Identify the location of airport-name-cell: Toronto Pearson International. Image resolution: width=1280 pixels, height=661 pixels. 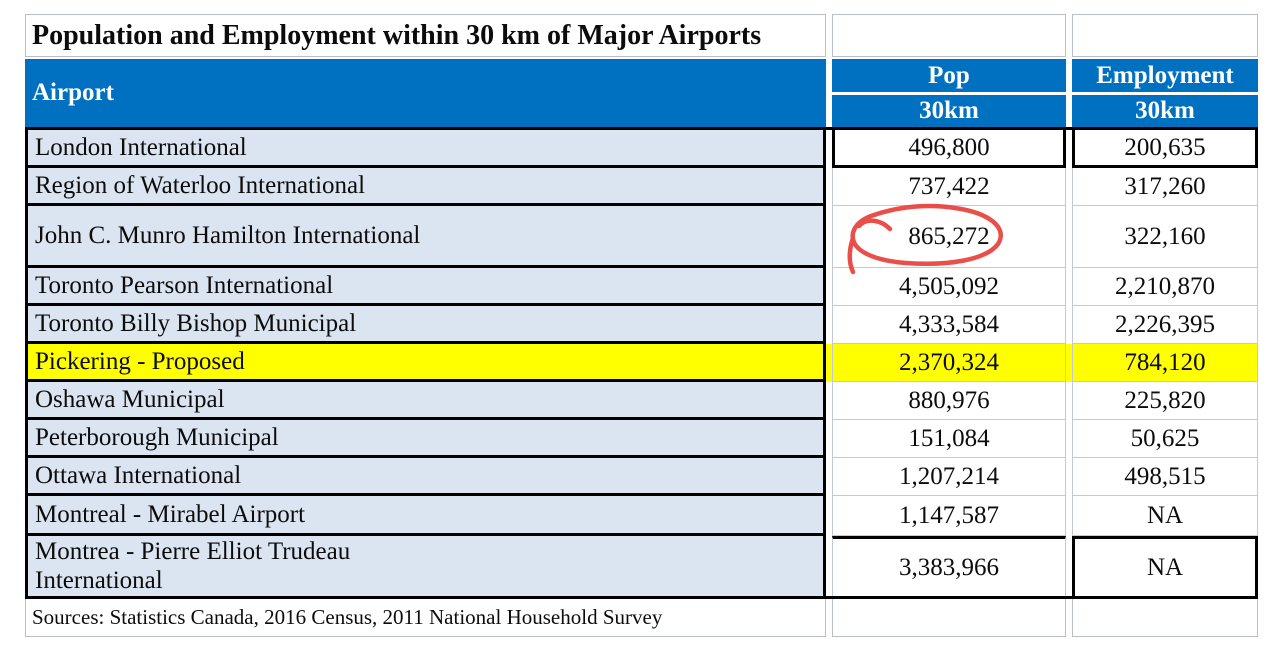
(425, 287).